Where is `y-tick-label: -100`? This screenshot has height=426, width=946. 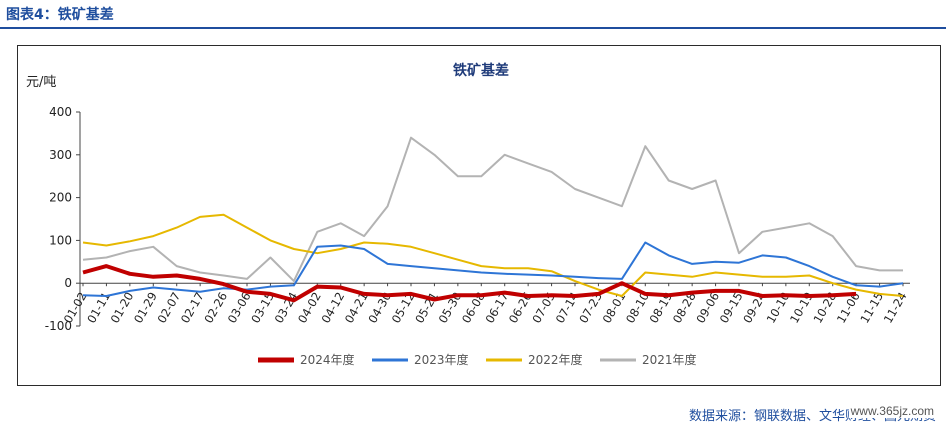 y-tick-label: -100 is located at coordinates (58, 326).